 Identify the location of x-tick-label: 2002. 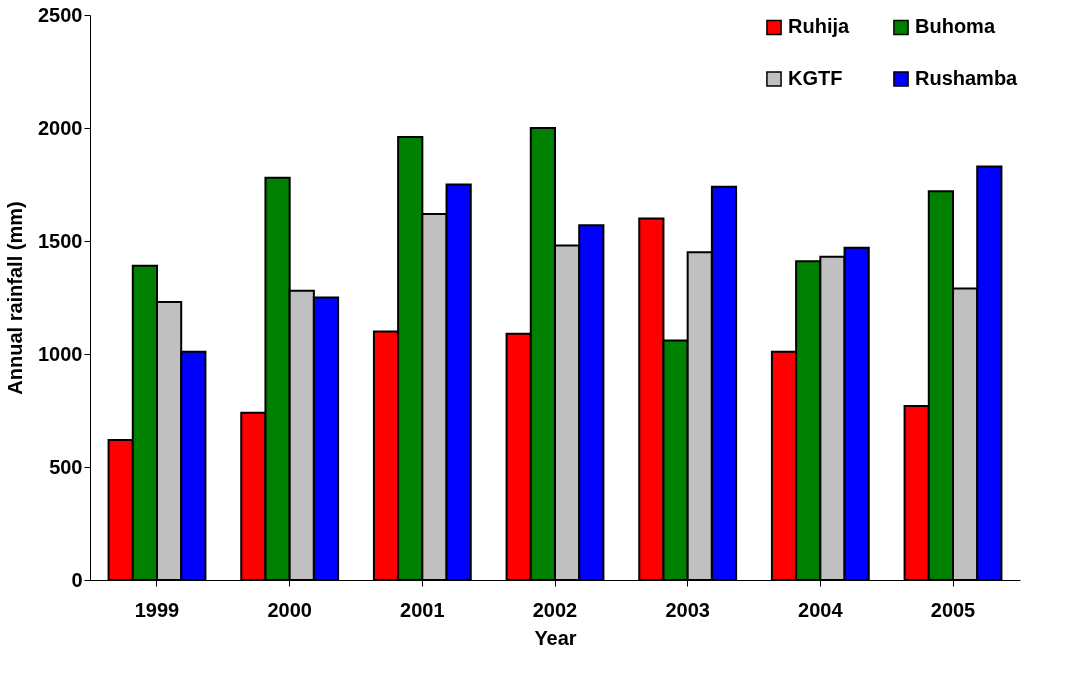
(555, 609).